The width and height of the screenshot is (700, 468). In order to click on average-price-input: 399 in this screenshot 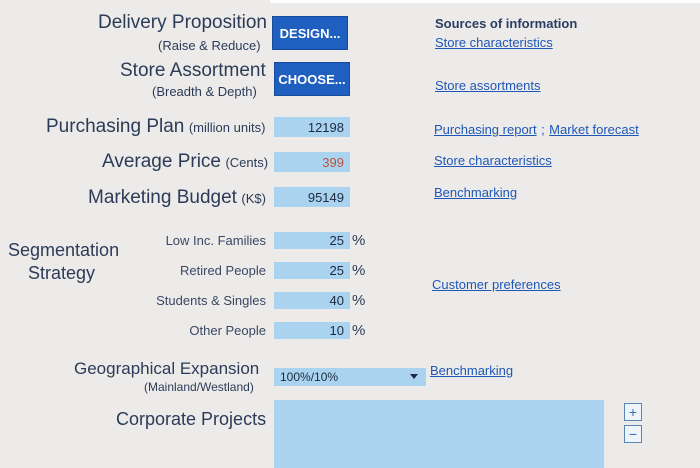, I will do `click(312, 162)`.